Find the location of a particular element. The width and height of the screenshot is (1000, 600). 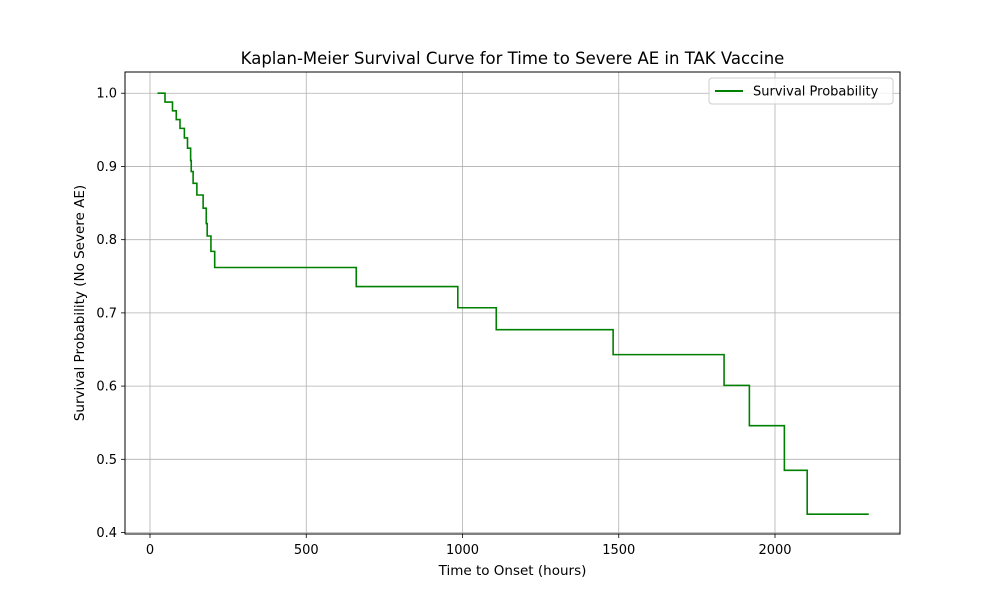

y-tick-label: 0.5 is located at coordinates (106, 460).